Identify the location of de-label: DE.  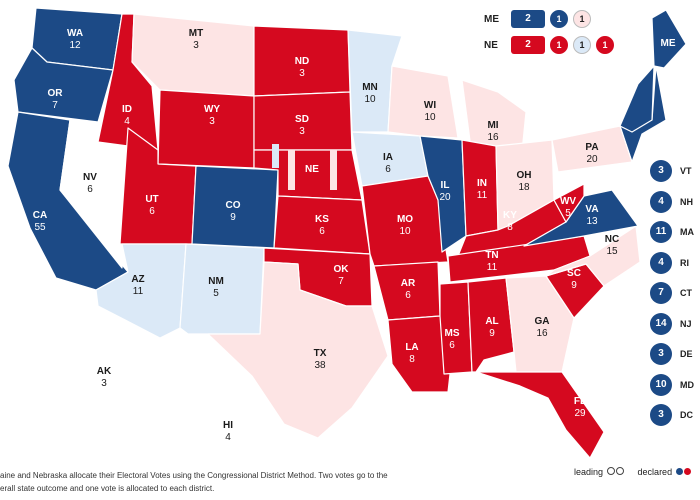
(686, 354).